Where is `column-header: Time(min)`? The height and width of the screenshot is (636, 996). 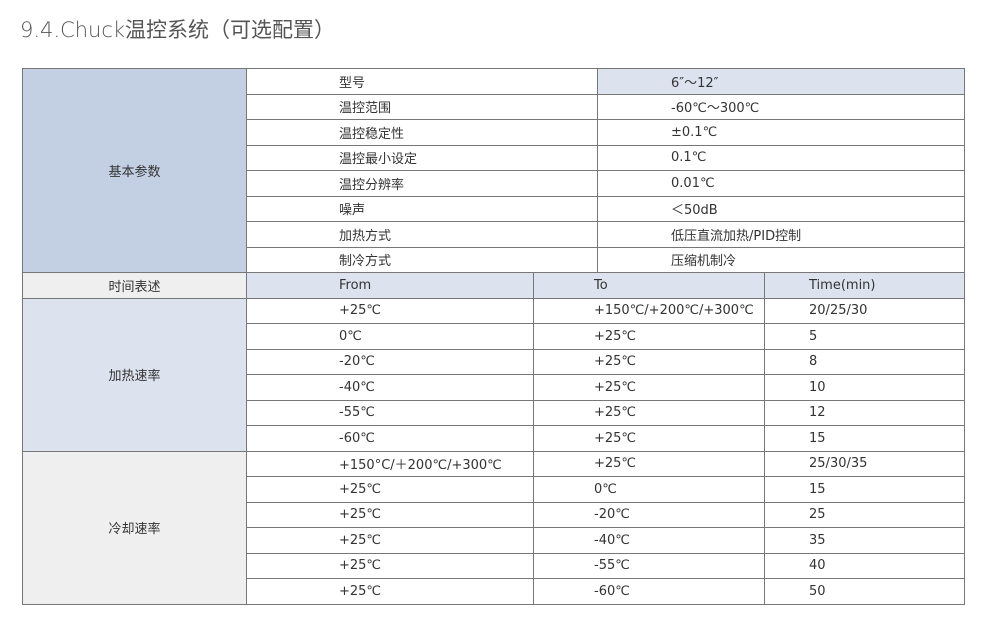 column-header: Time(min) is located at coordinates (865, 285).